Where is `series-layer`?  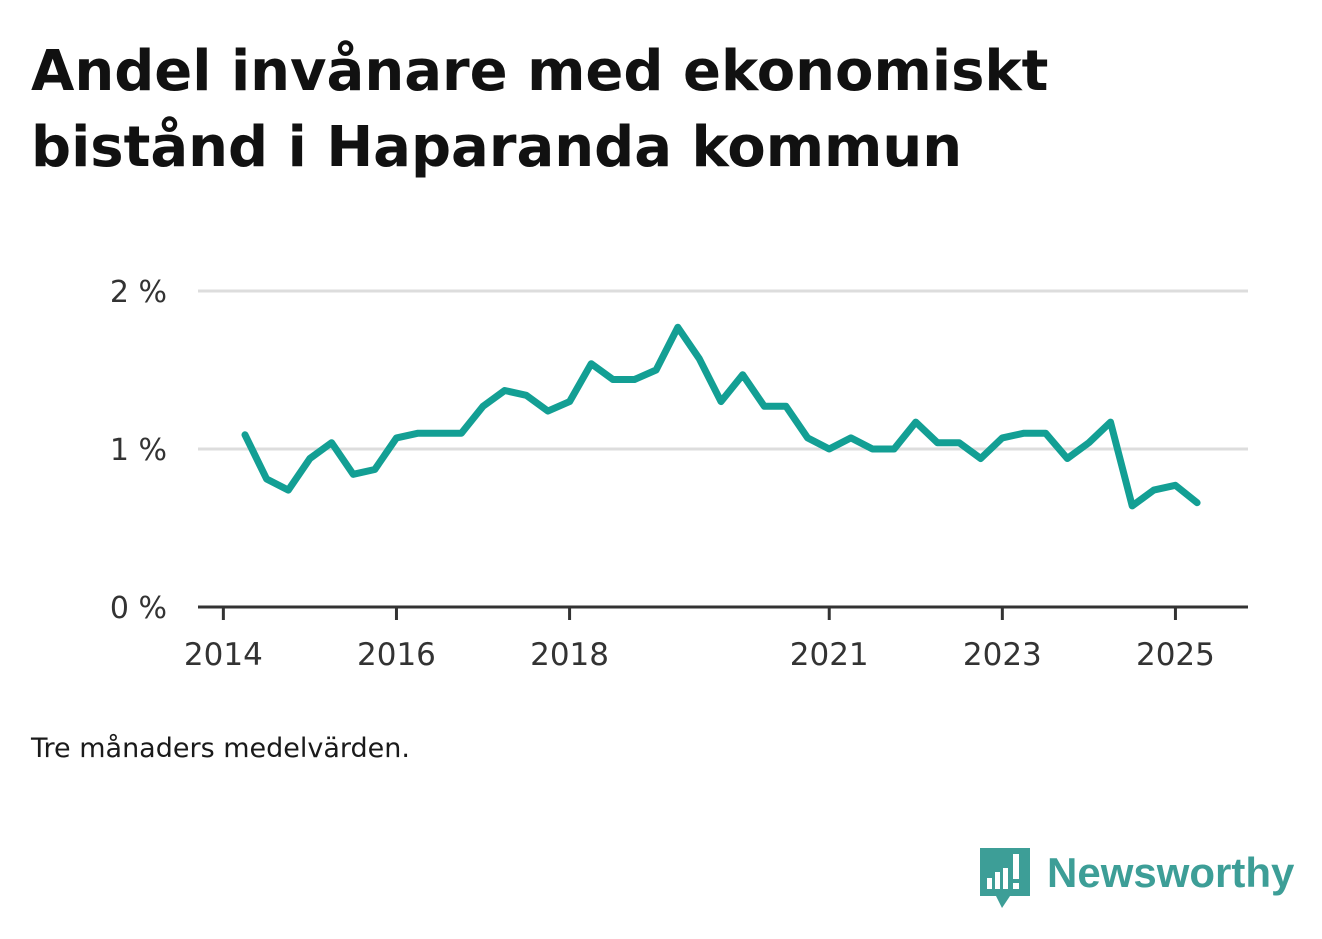
series-layer is located at coordinates (721, 416).